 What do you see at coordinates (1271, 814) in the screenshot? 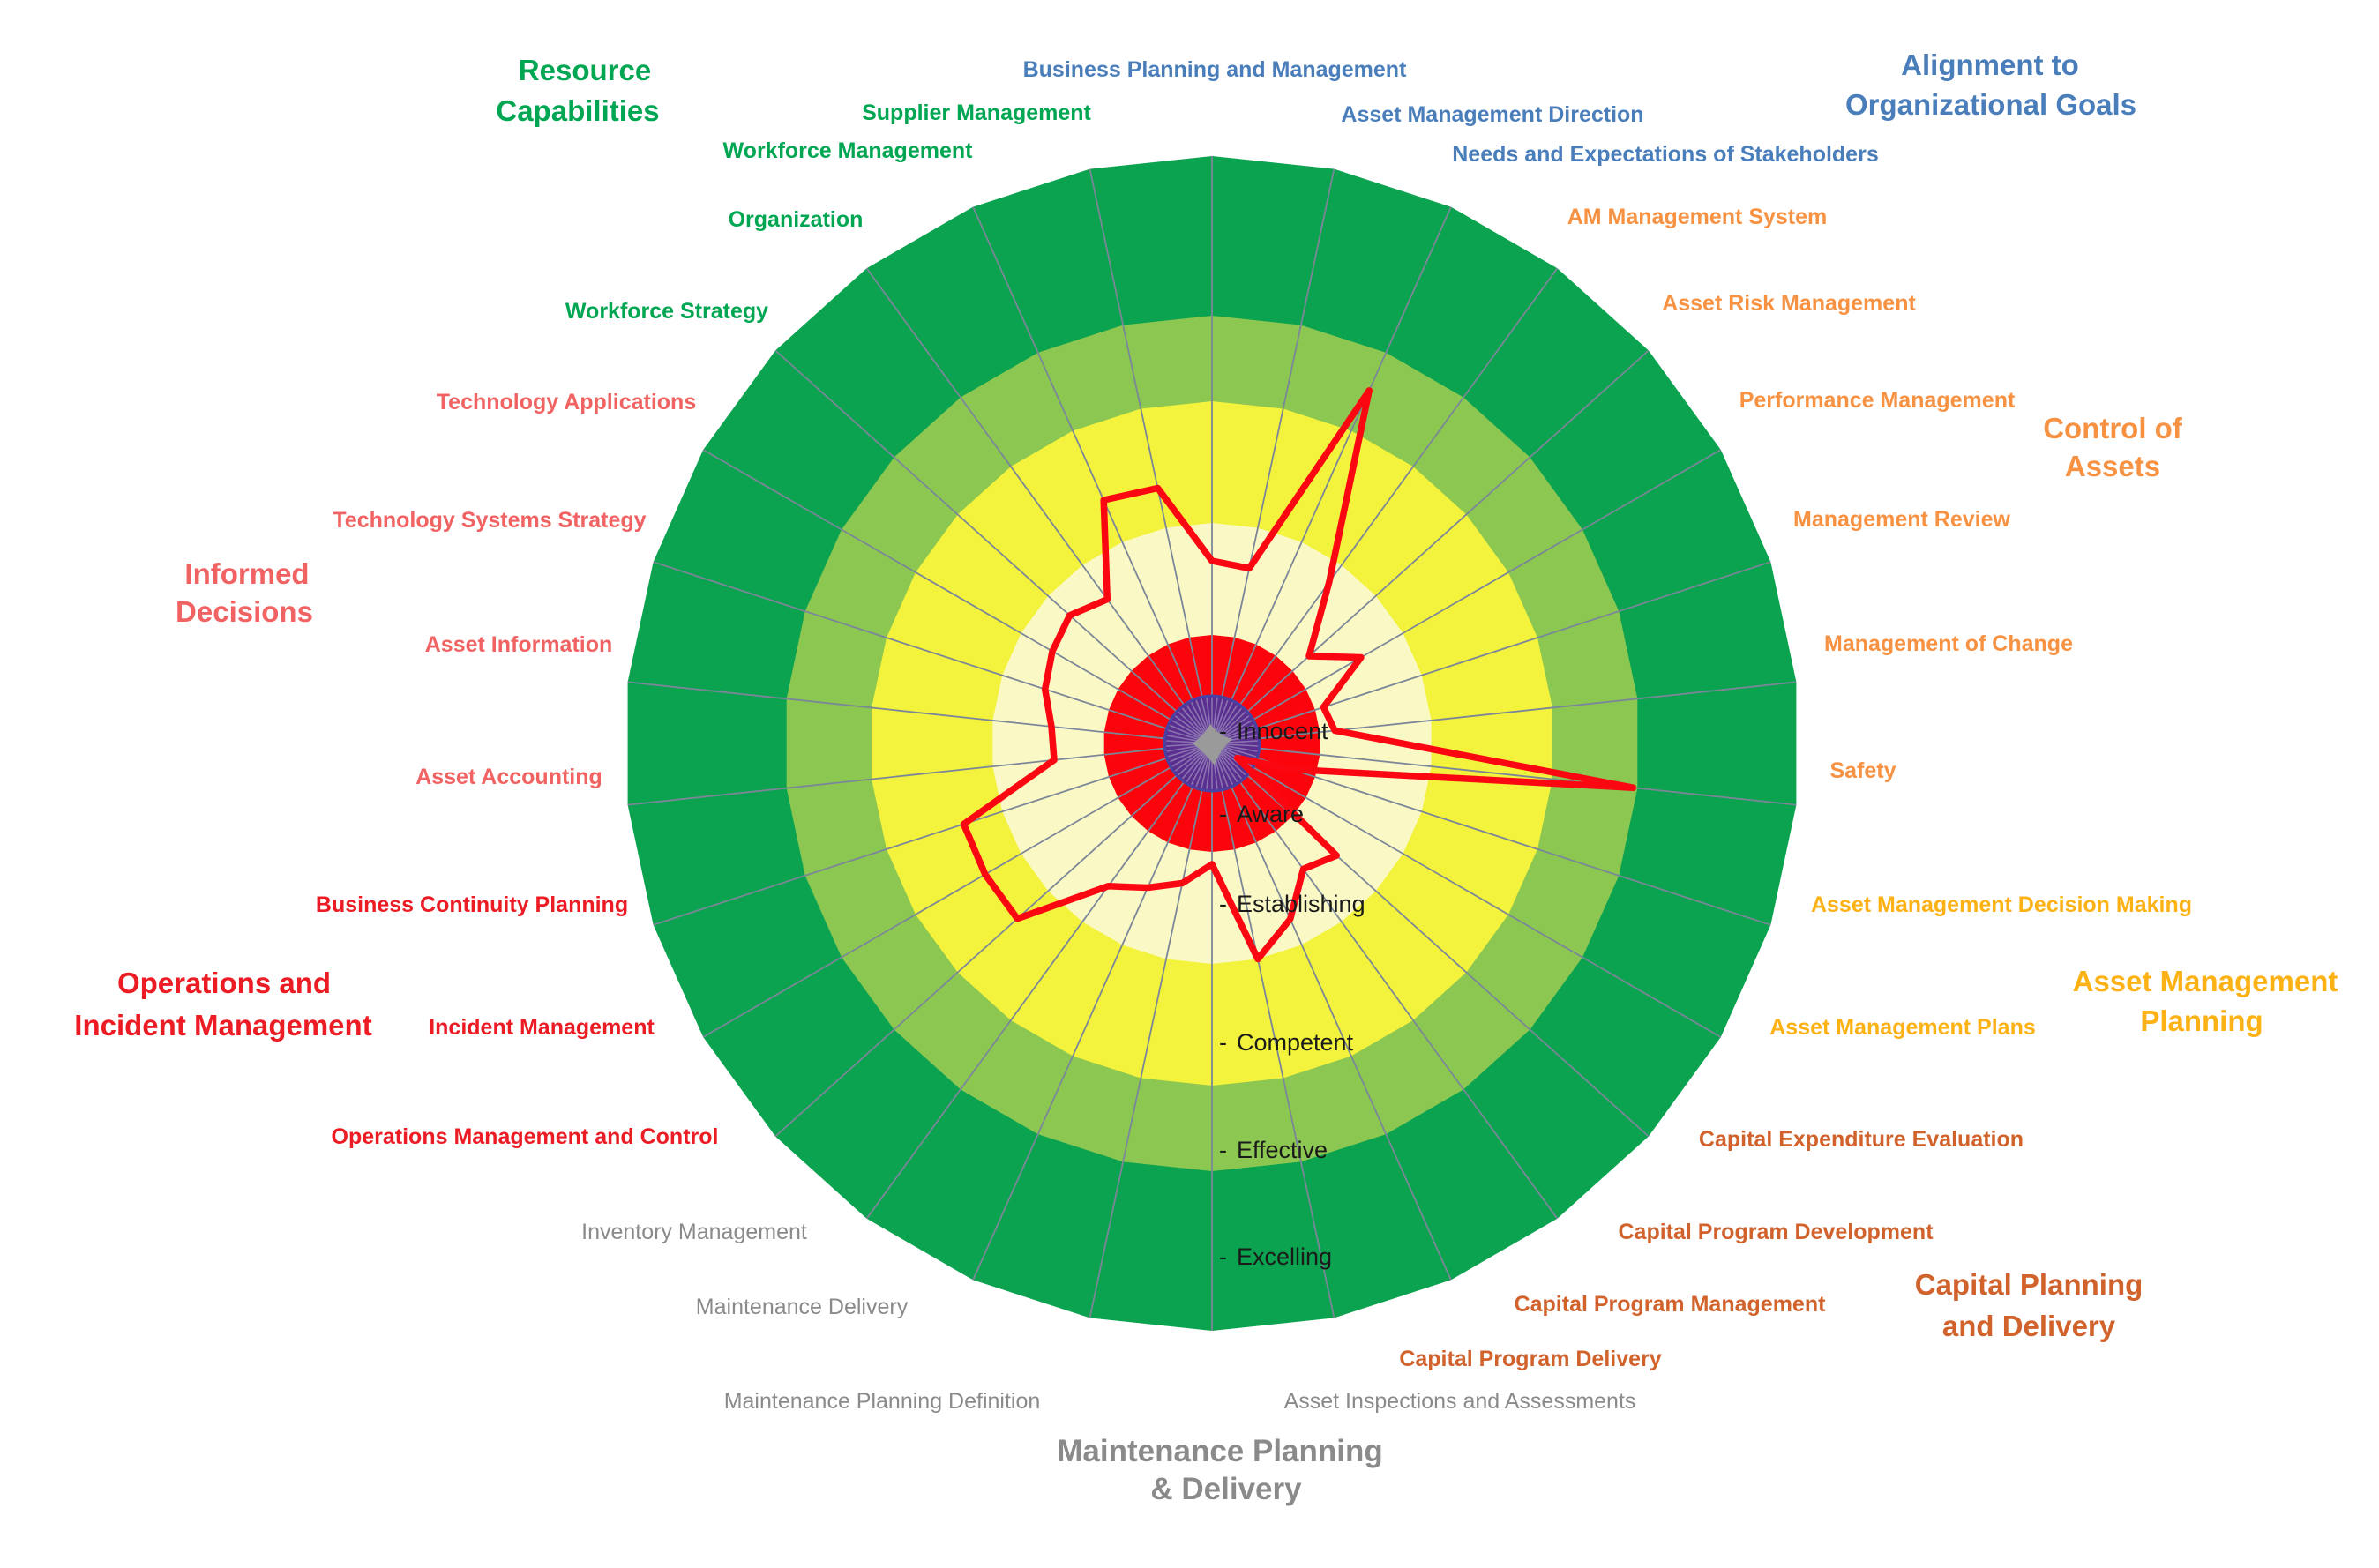
I see `svg-text: Aware` at bounding box center [1271, 814].